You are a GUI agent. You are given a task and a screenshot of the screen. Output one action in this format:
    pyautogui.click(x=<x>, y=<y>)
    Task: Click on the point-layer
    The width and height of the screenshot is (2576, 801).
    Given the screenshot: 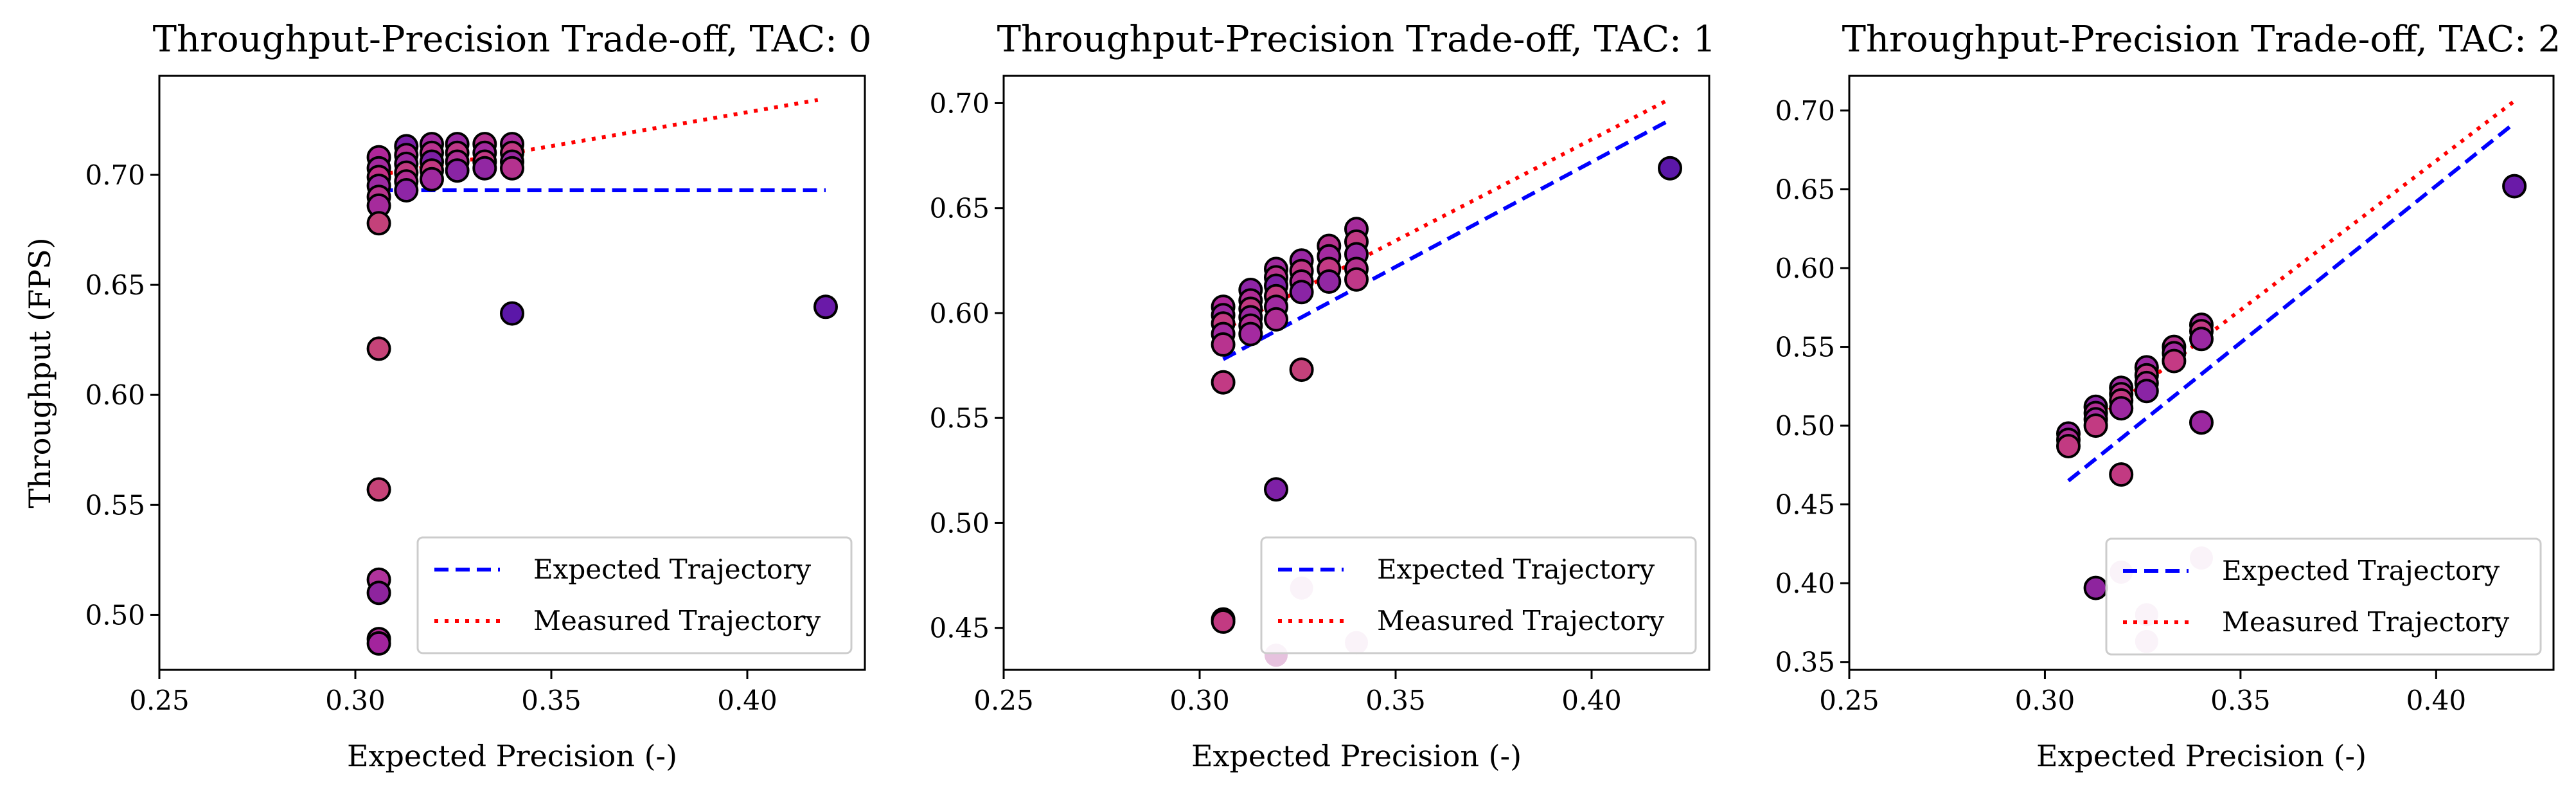 What is the action you would take?
    pyautogui.click(x=602, y=394)
    